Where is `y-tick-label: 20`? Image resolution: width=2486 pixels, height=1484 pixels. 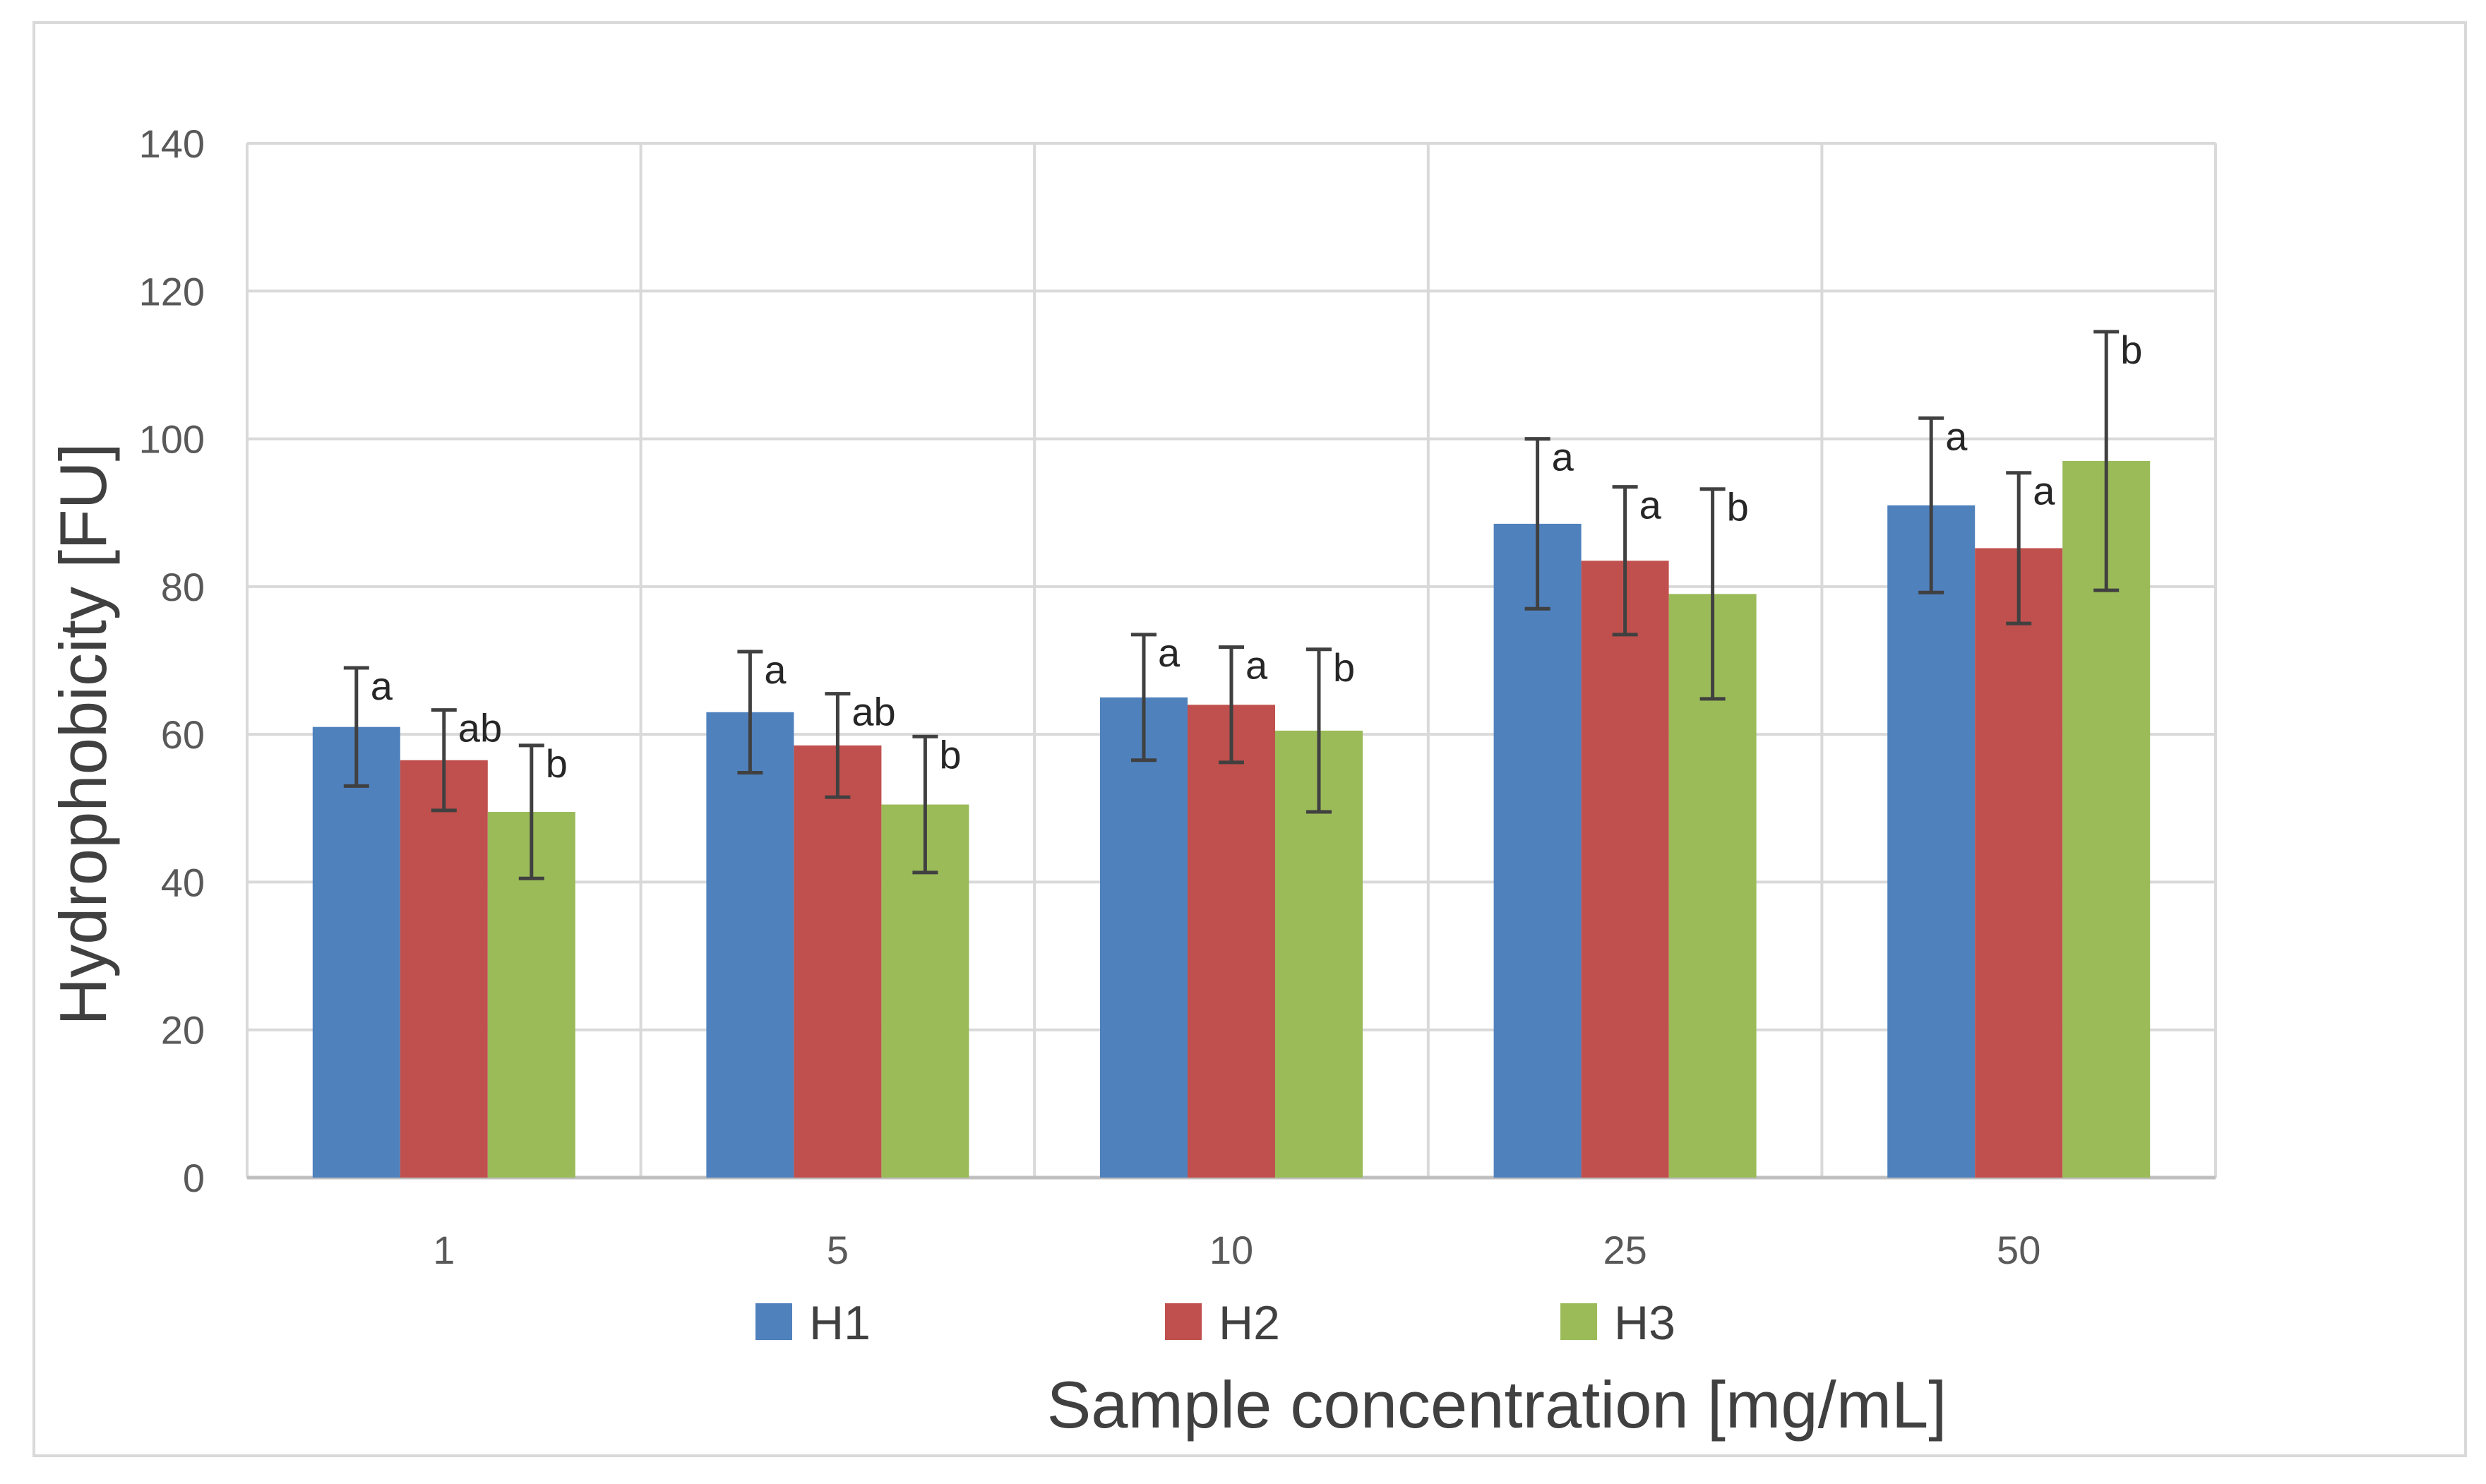
y-tick-label: 20 is located at coordinates (183, 1031).